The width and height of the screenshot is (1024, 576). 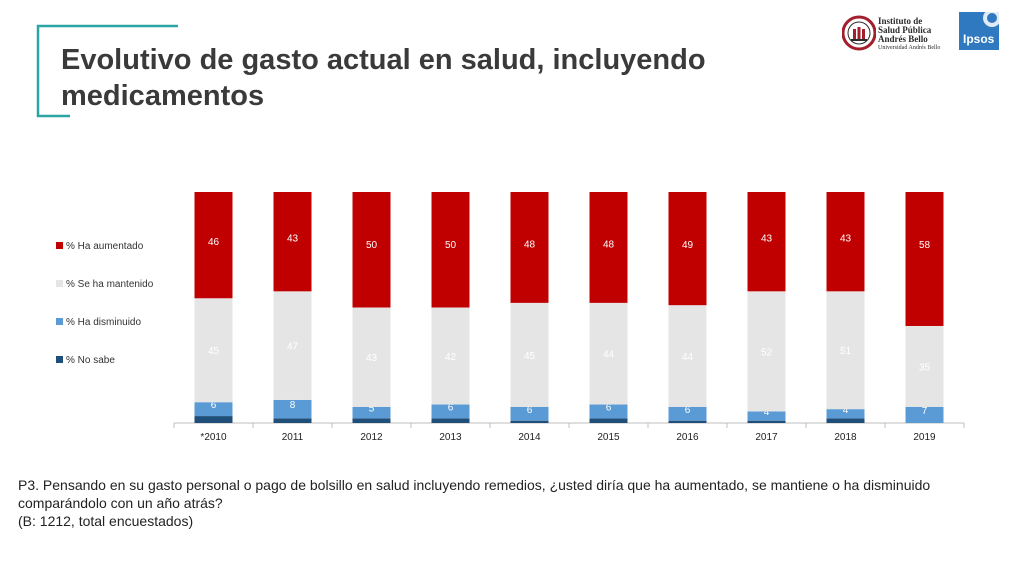 What do you see at coordinates (909, 48) in the screenshot?
I see `isp-logo-subtitle: Universidad Andrés Bello` at bounding box center [909, 48].